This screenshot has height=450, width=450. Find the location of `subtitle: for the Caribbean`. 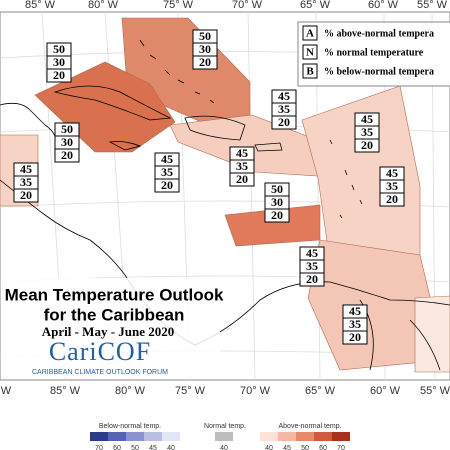

subtitle: for the Caribbean is located at coordinates (114, 314).